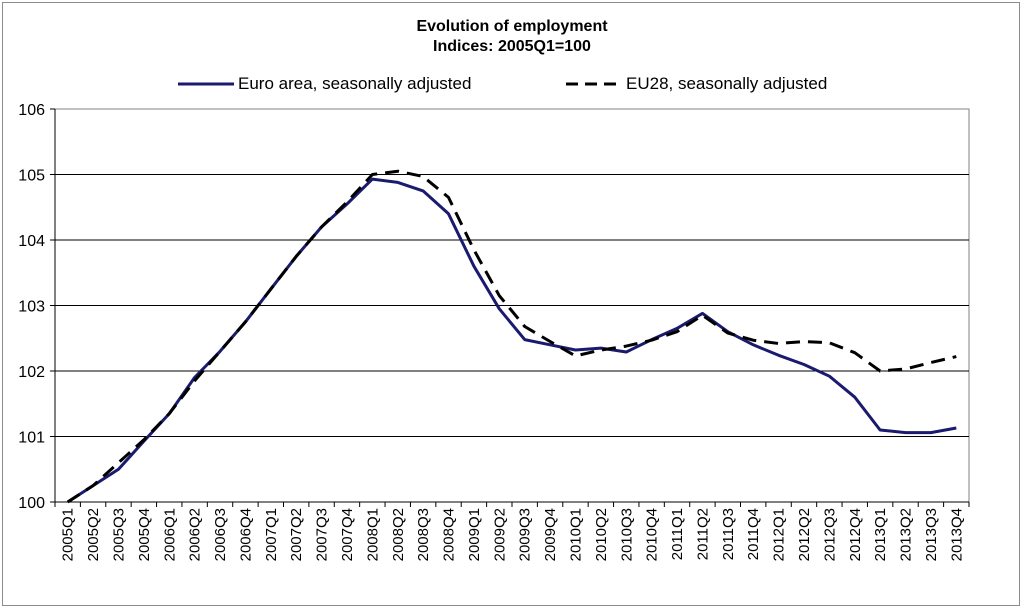 The height and width of the screenshot is (610, 1024). Describe the element at coordinates (245, 534) in the screenshot. I see `x-tick-label: 2006Q4` at that location.